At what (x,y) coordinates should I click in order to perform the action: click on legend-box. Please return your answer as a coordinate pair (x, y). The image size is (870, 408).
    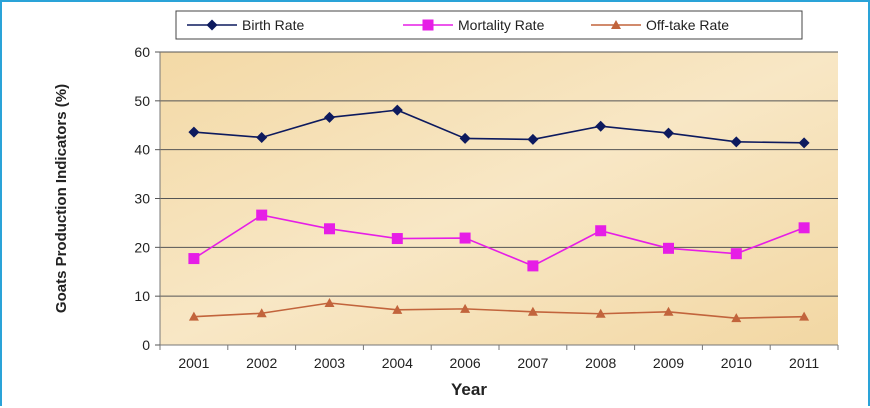
    Looking at the image, I should click on (489, 25).